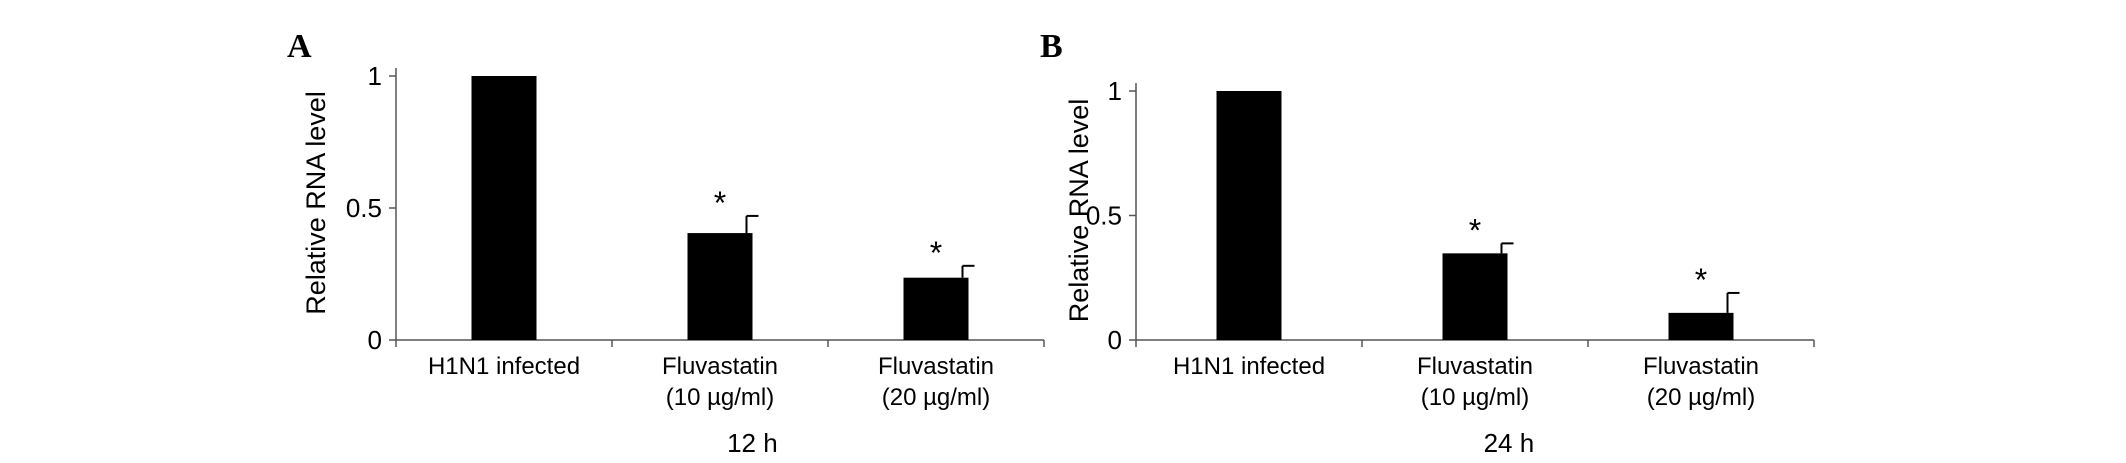 Image resolution: width=2126 pixels, height=463 pixels. Describe the element at coordinates (752, 443) in the screenshot. I see `x-axis-label: 12 h` at that location.